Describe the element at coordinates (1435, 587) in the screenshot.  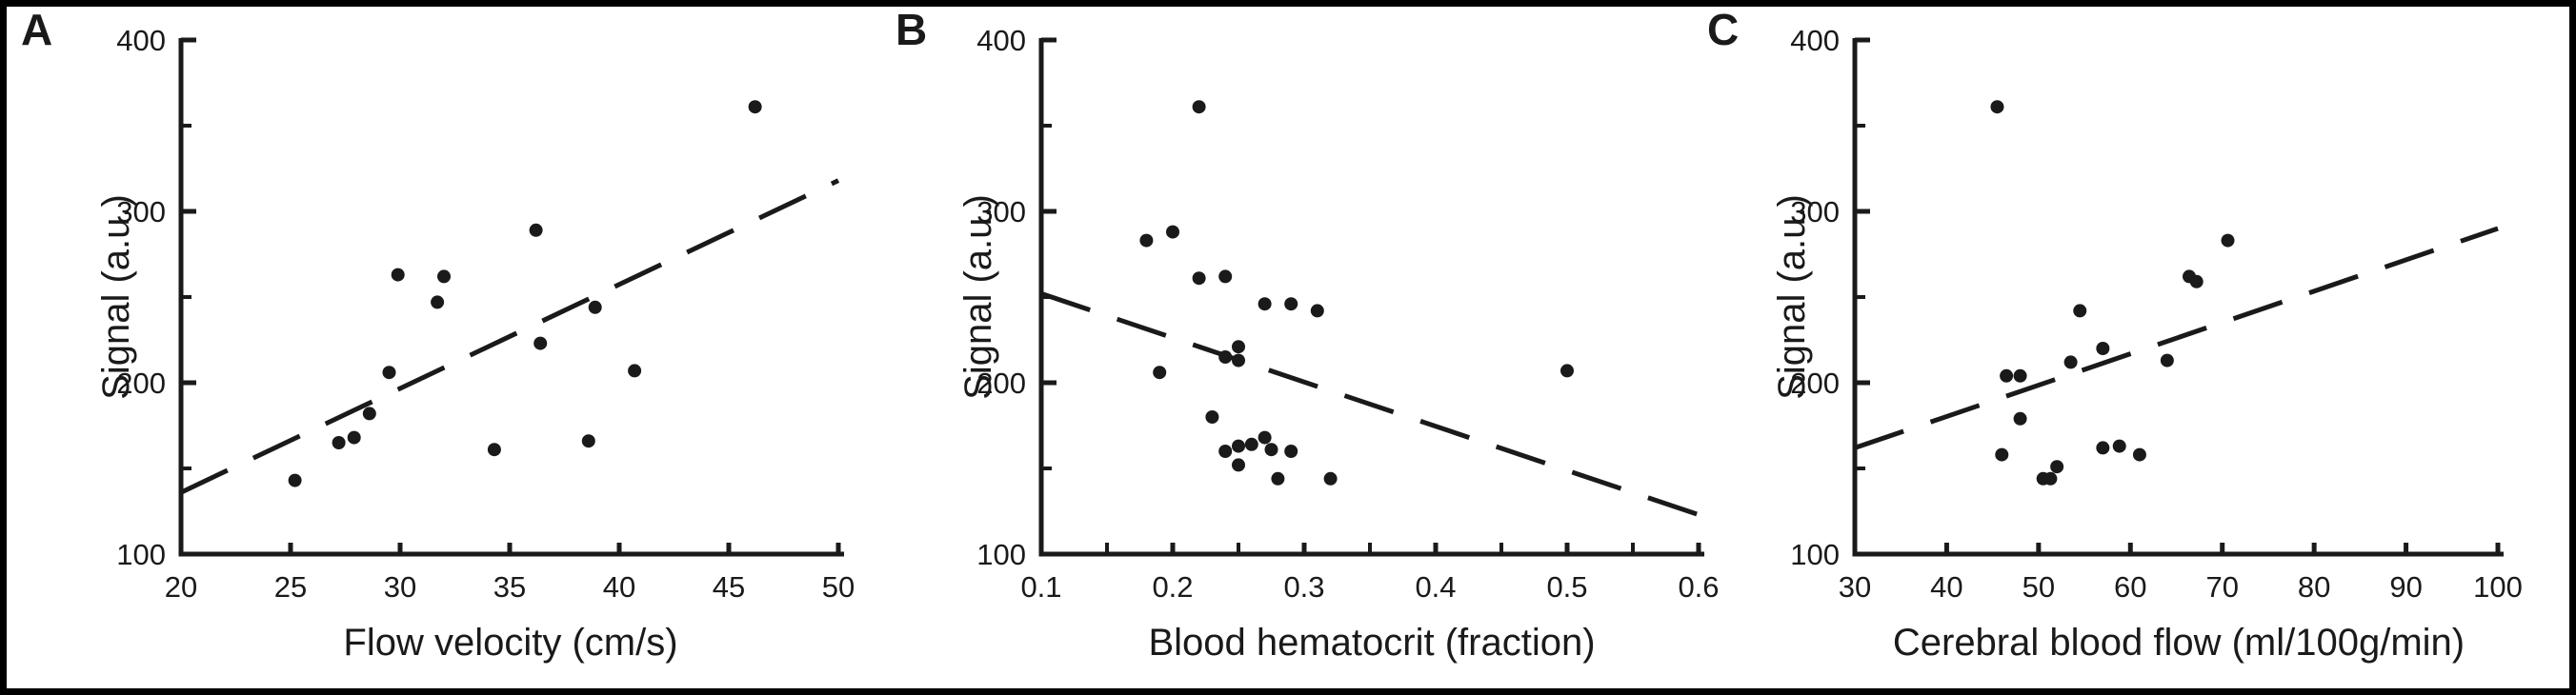
I see `x-tick-label: 0.4` at that location.